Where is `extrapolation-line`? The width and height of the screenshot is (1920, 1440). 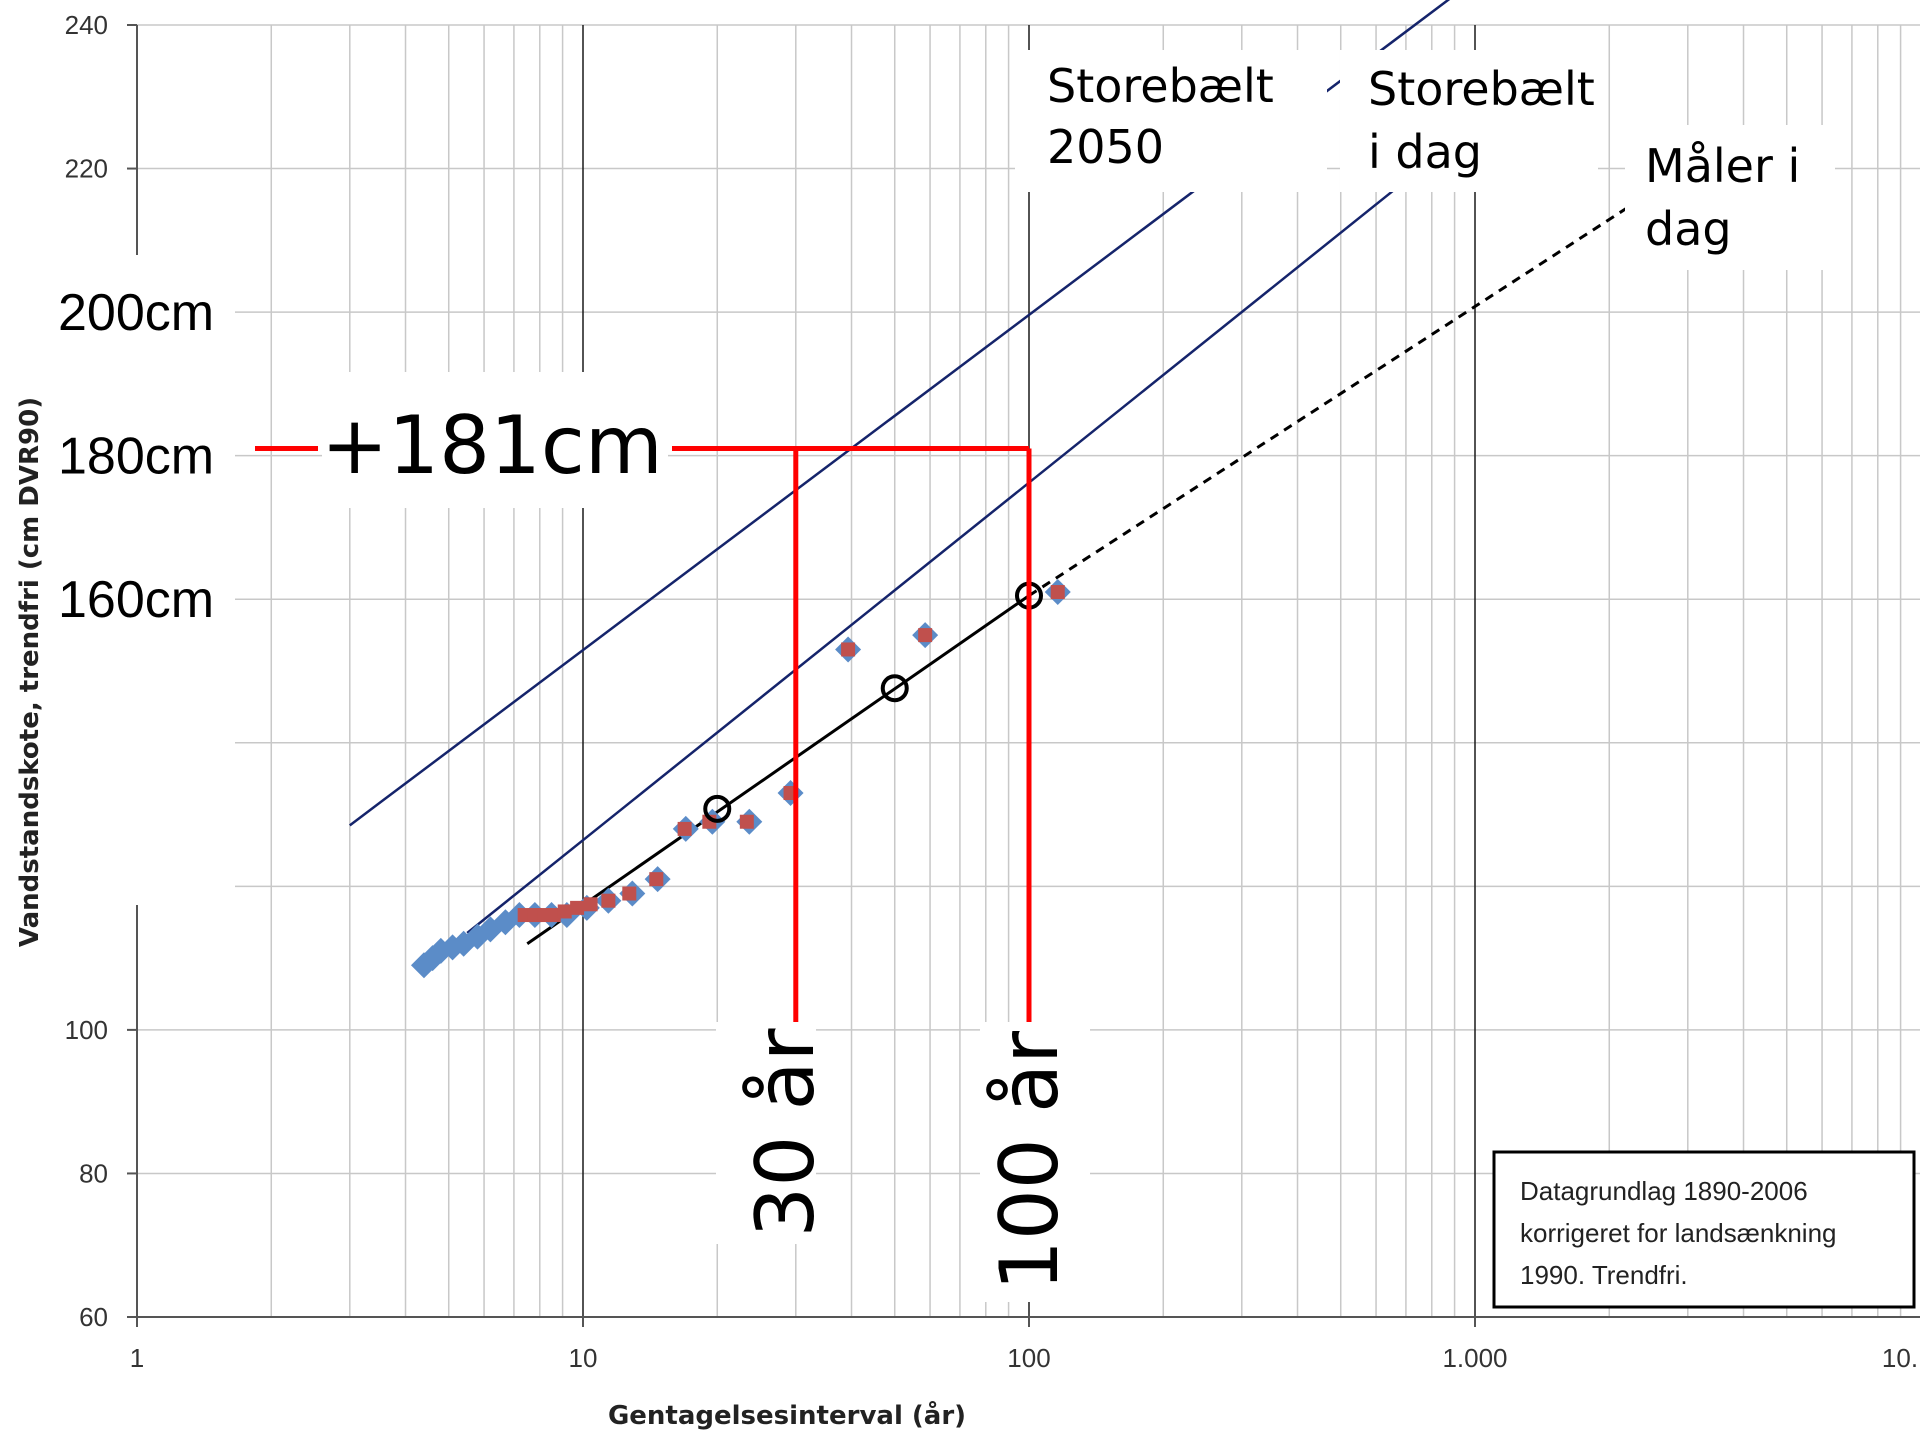 extrapolation-line is located at coordinates (1358, 382).